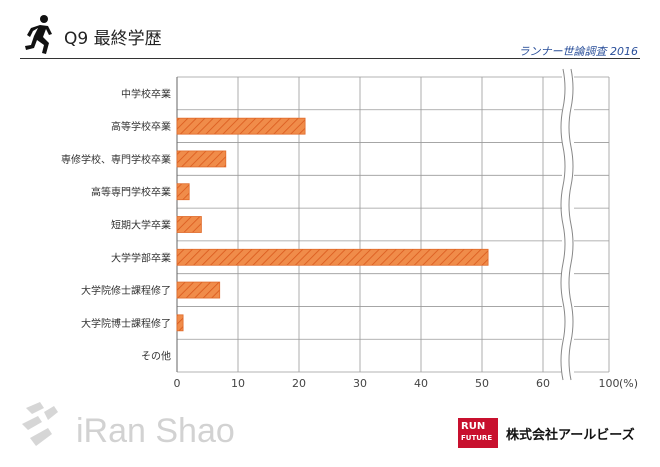 This screenshot has width=660, height=467. I want to click on x-tick-label: 40, so click(421, 383).